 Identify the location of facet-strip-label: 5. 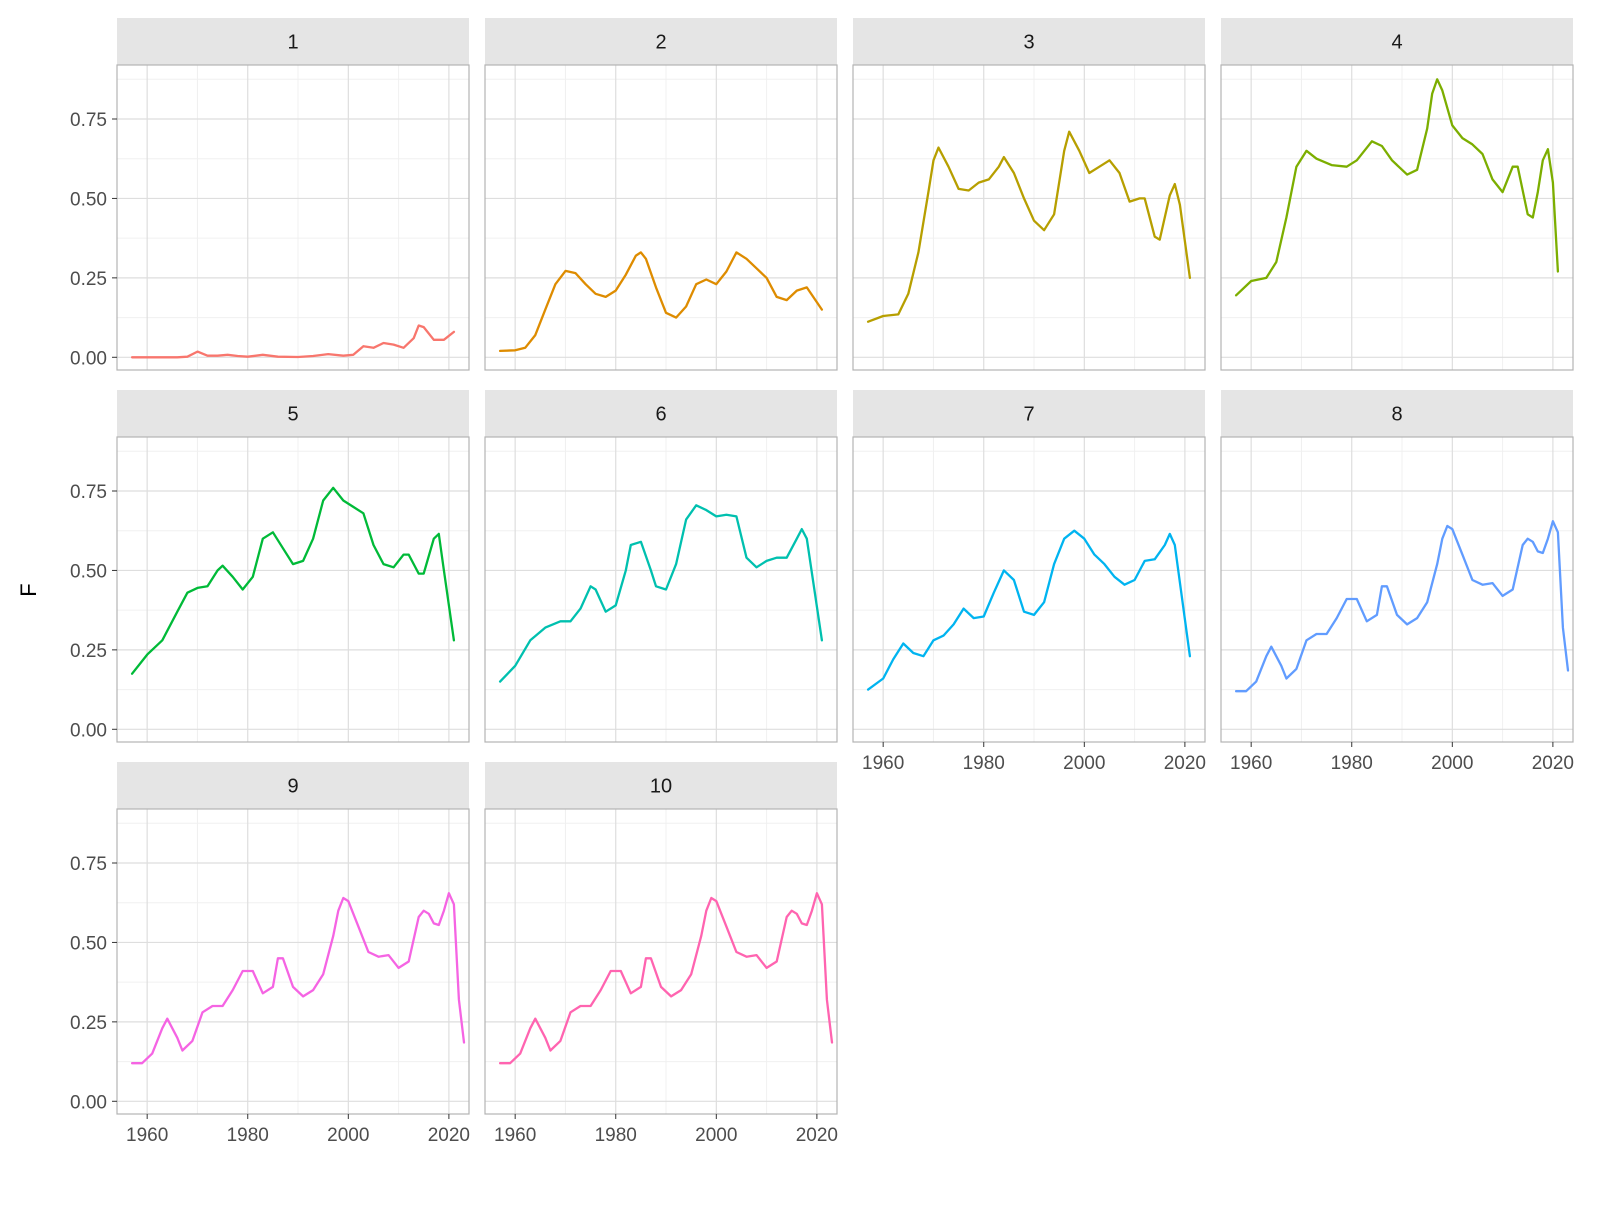
(292, 415).